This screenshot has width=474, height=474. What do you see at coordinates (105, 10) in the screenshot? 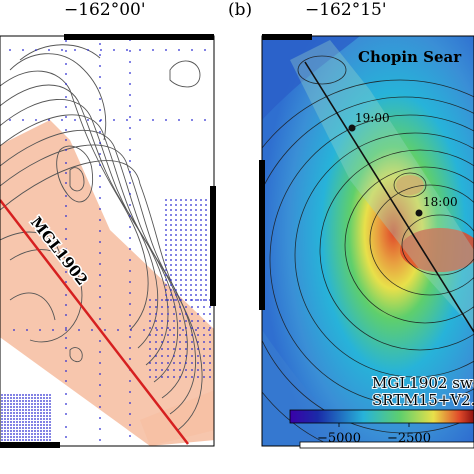
I see `longitude-tick-left: −162°00'` at bounding box center [105, 10].